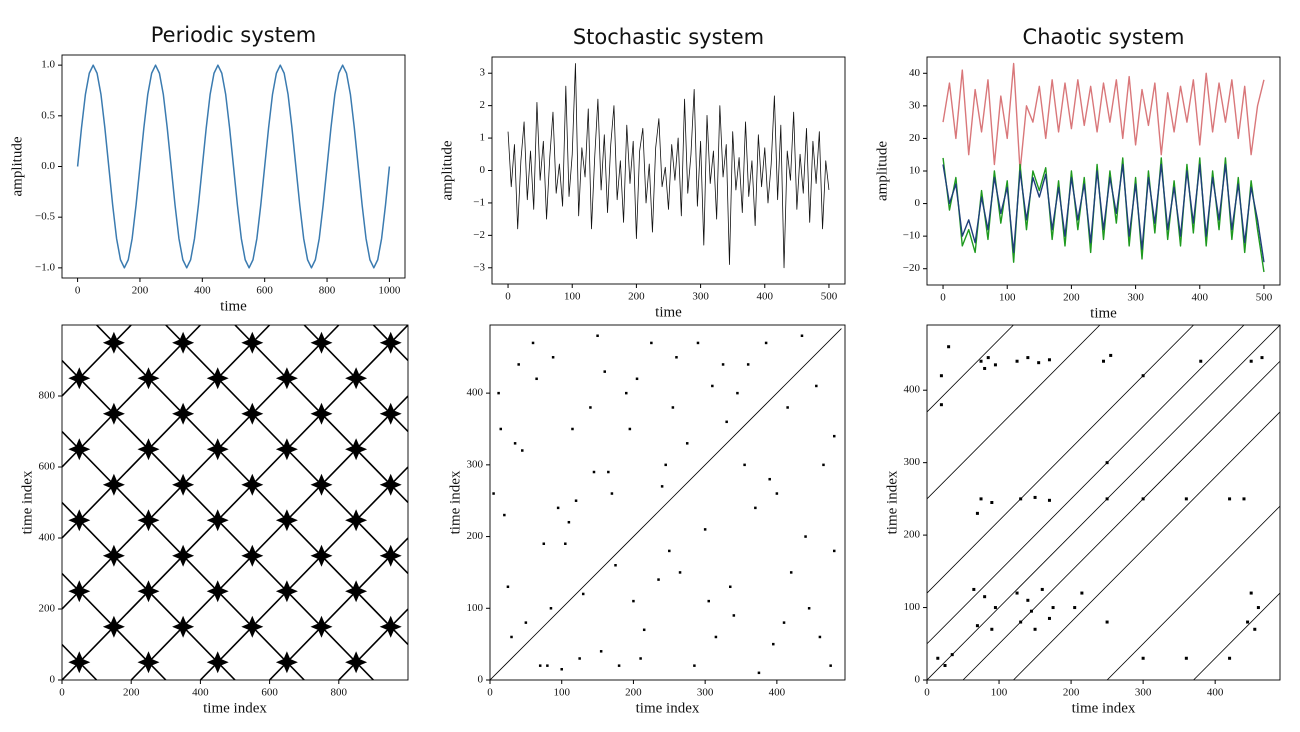  Describe the element at coordinates (475, 608) in the screenshot. I see `y-tick-label: 100` at that location.